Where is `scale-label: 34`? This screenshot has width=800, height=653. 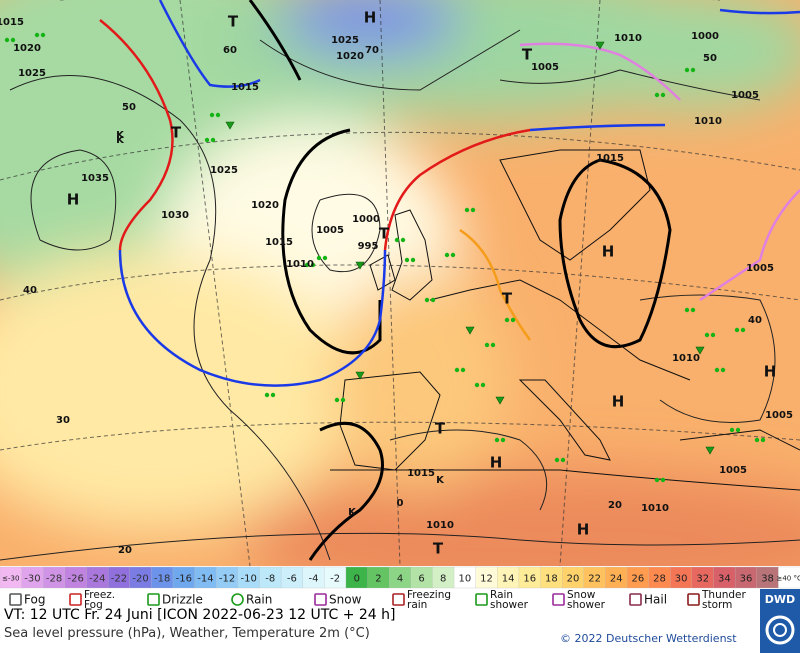
scale-label: 34 is located at coordinates (724, 579).